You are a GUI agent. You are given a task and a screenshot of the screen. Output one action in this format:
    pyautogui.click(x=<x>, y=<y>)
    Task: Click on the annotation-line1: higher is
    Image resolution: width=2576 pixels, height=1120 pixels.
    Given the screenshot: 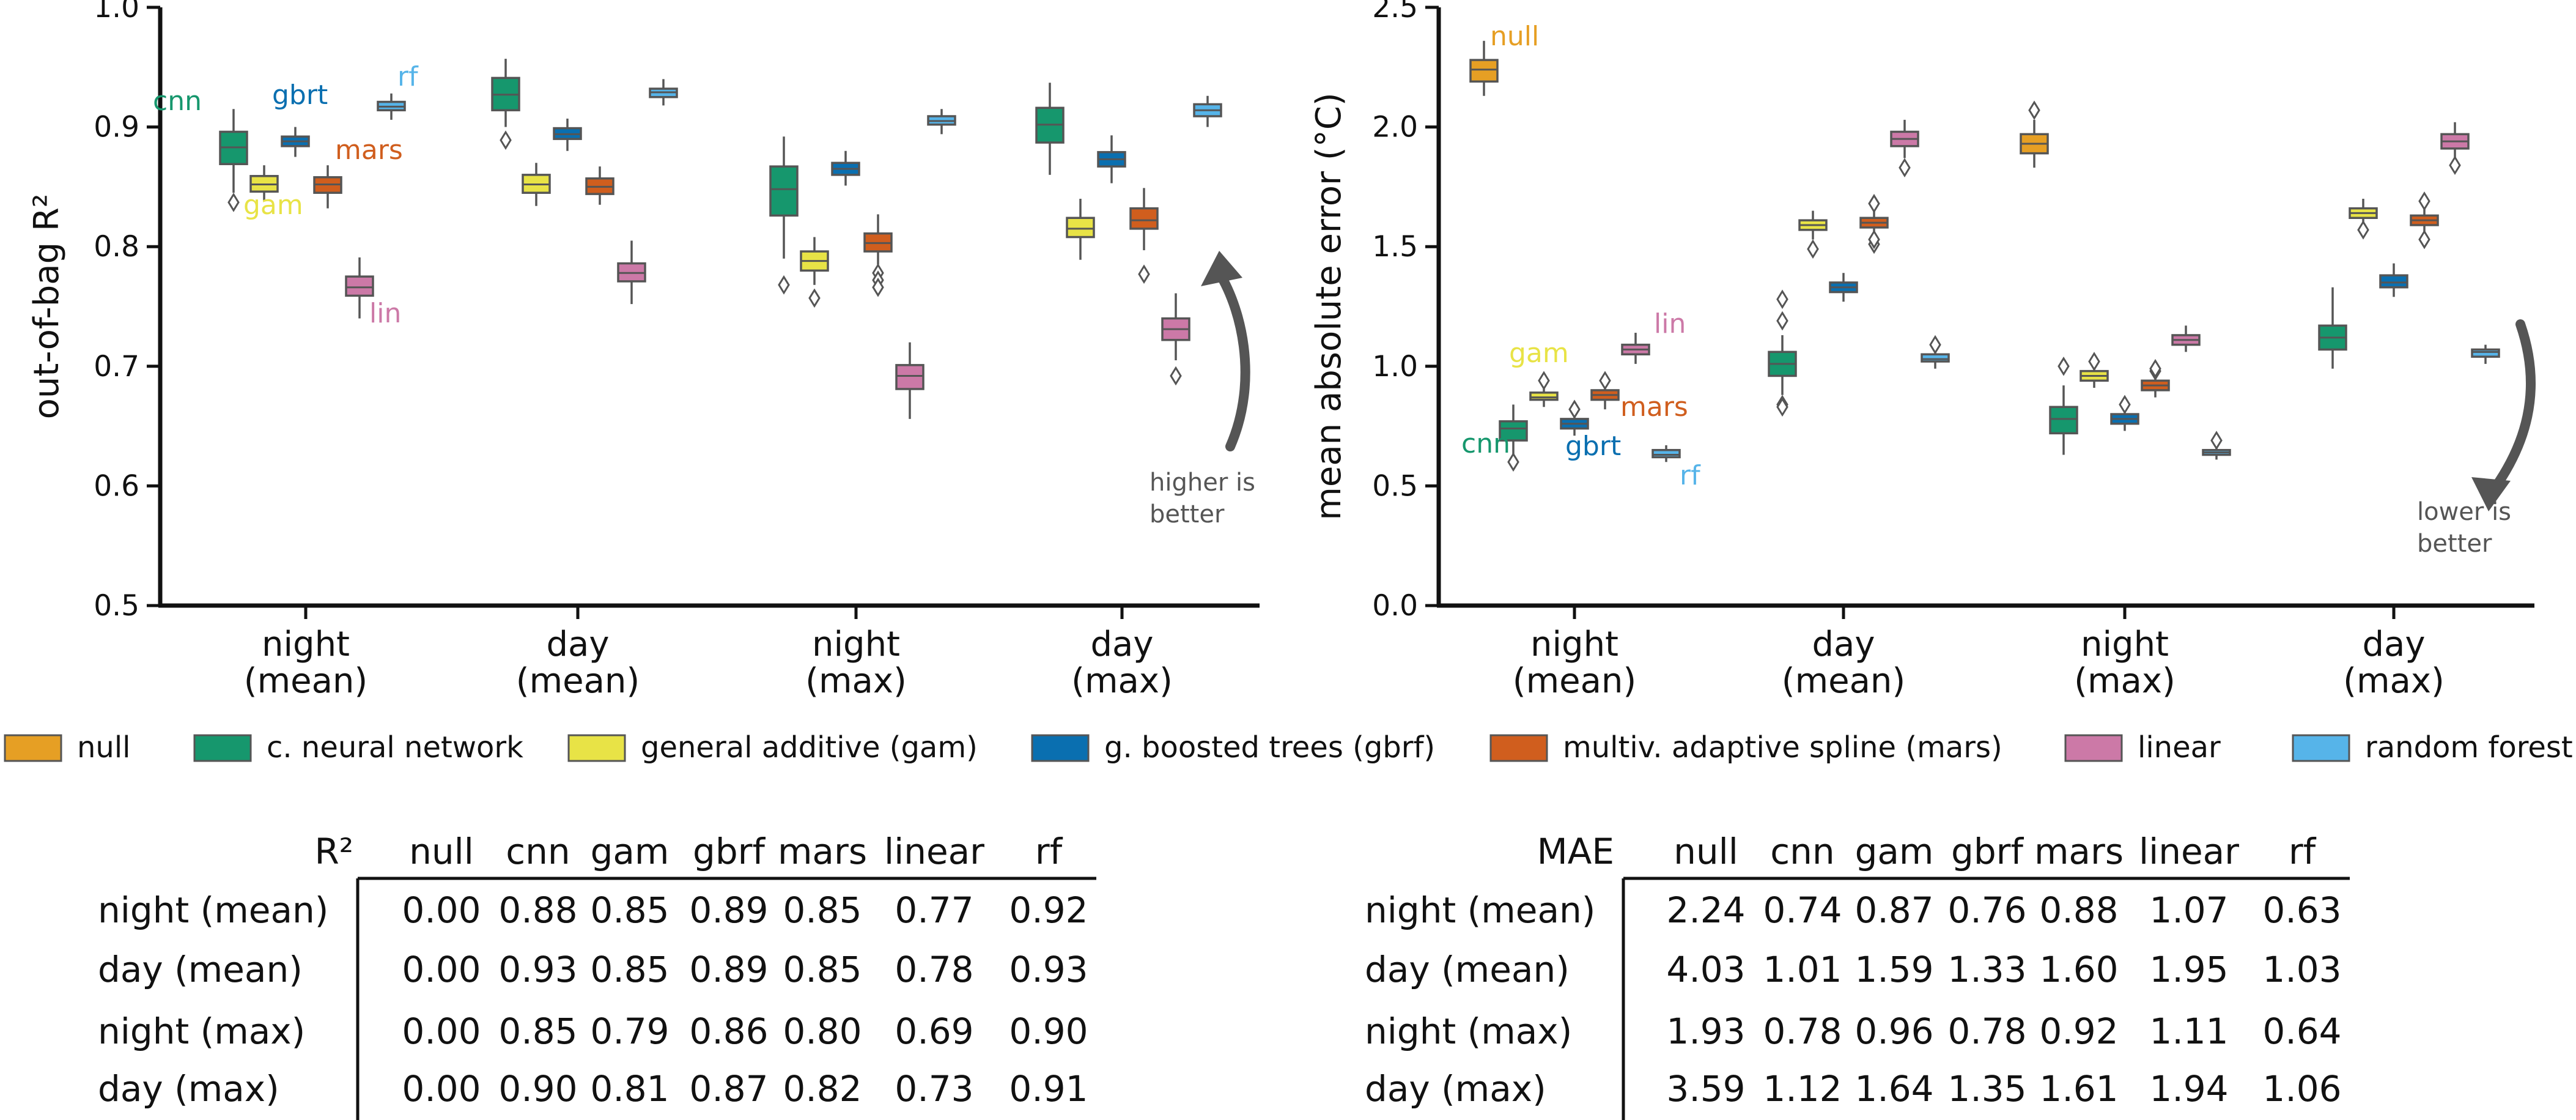 What is the action you would take?
    pyautogui.click(x=1202, y=483)
    